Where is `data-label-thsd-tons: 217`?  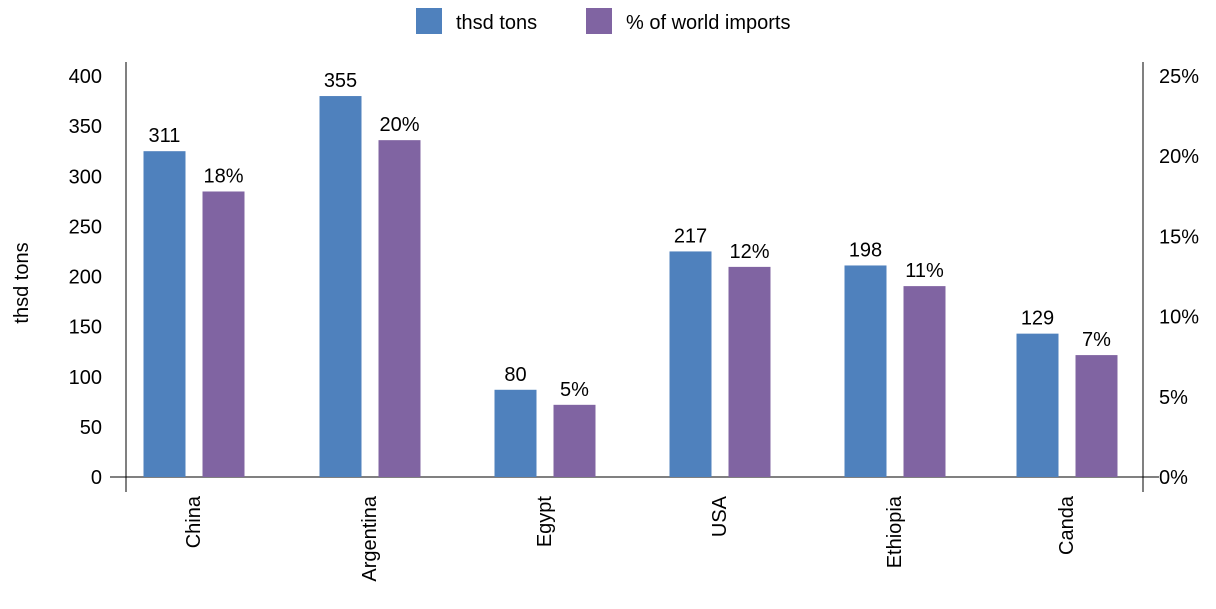 data-label-thsd-tons: 217 is located at coordinates (690, 236).